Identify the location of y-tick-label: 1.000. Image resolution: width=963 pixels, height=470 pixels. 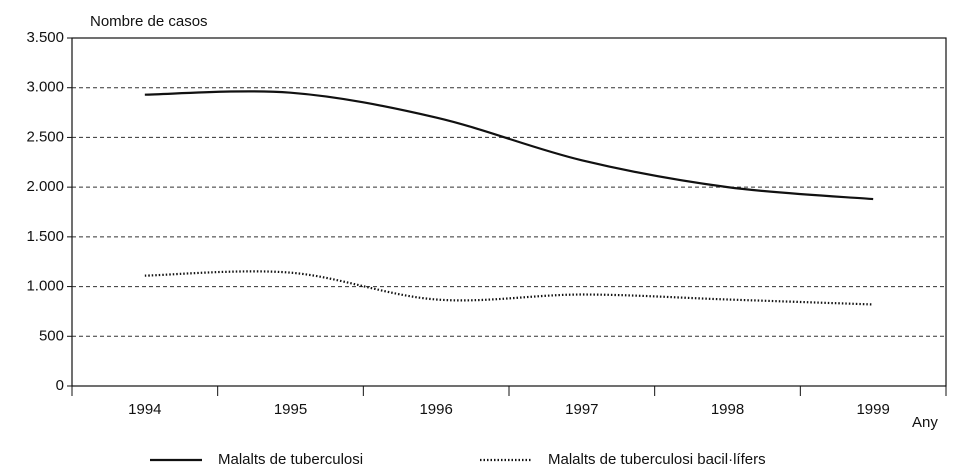
(45, 286).